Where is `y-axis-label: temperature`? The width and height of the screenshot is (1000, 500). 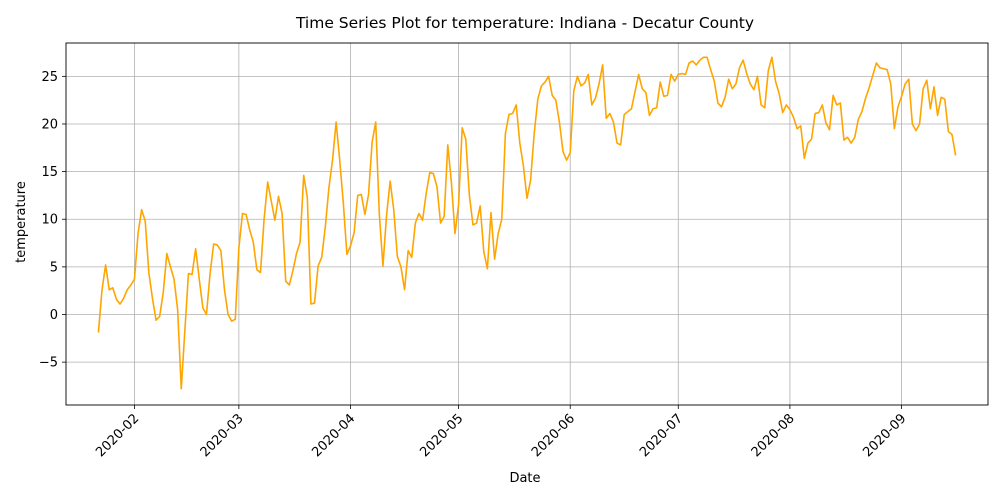 y-axis-label: temperature is located at coordinates (21, 222).